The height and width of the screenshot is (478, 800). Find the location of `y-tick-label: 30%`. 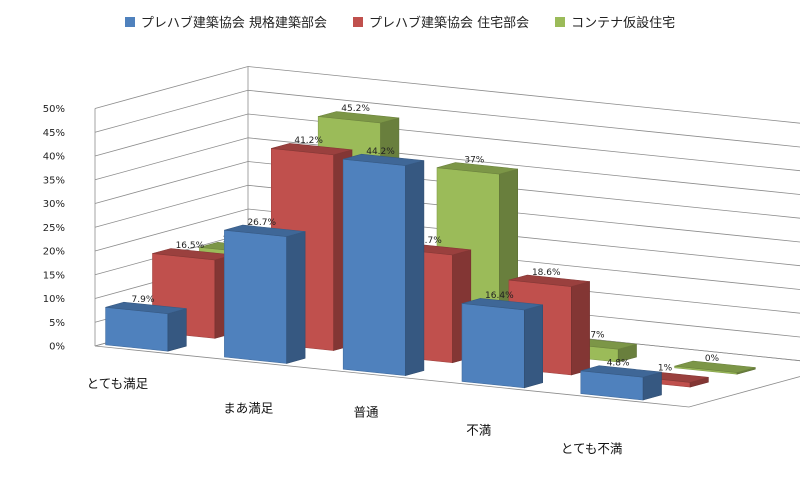

y-tick-label: 30% is located at coordinates (54, 204).